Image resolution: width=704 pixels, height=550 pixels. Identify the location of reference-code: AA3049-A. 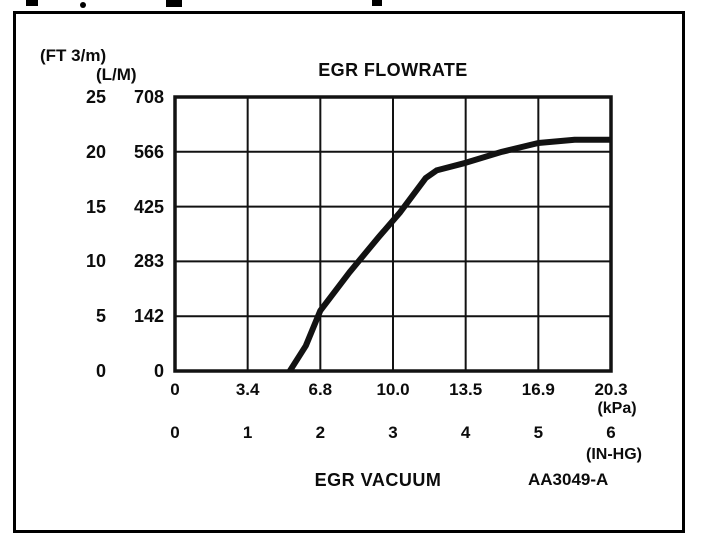
(568, 479).